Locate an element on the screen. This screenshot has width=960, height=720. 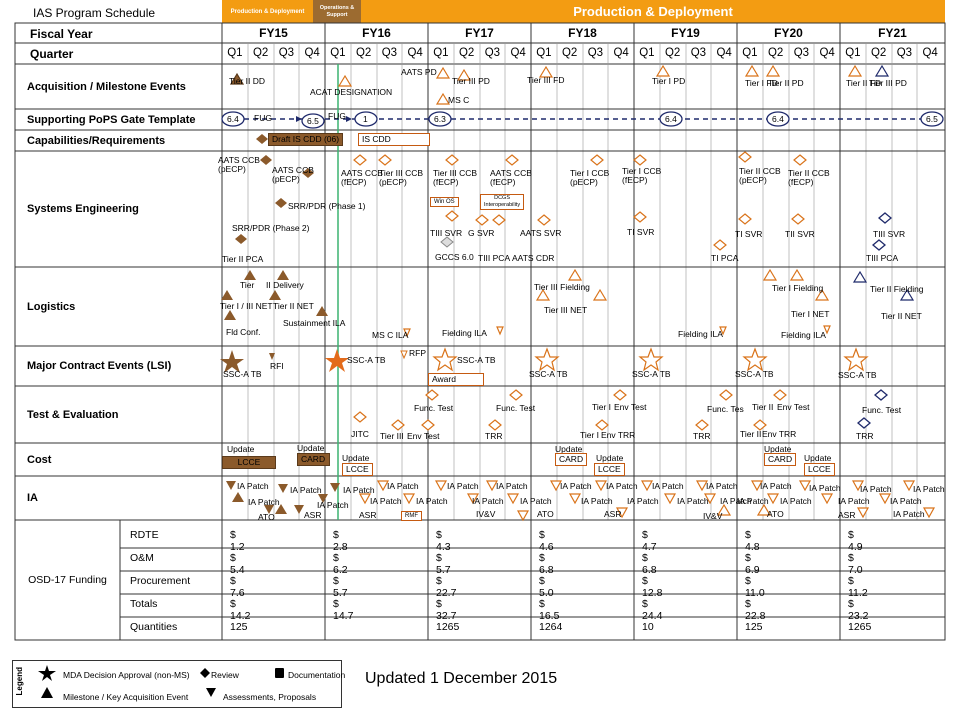
event-label: TII SVR is located at coordinates (800, 234).